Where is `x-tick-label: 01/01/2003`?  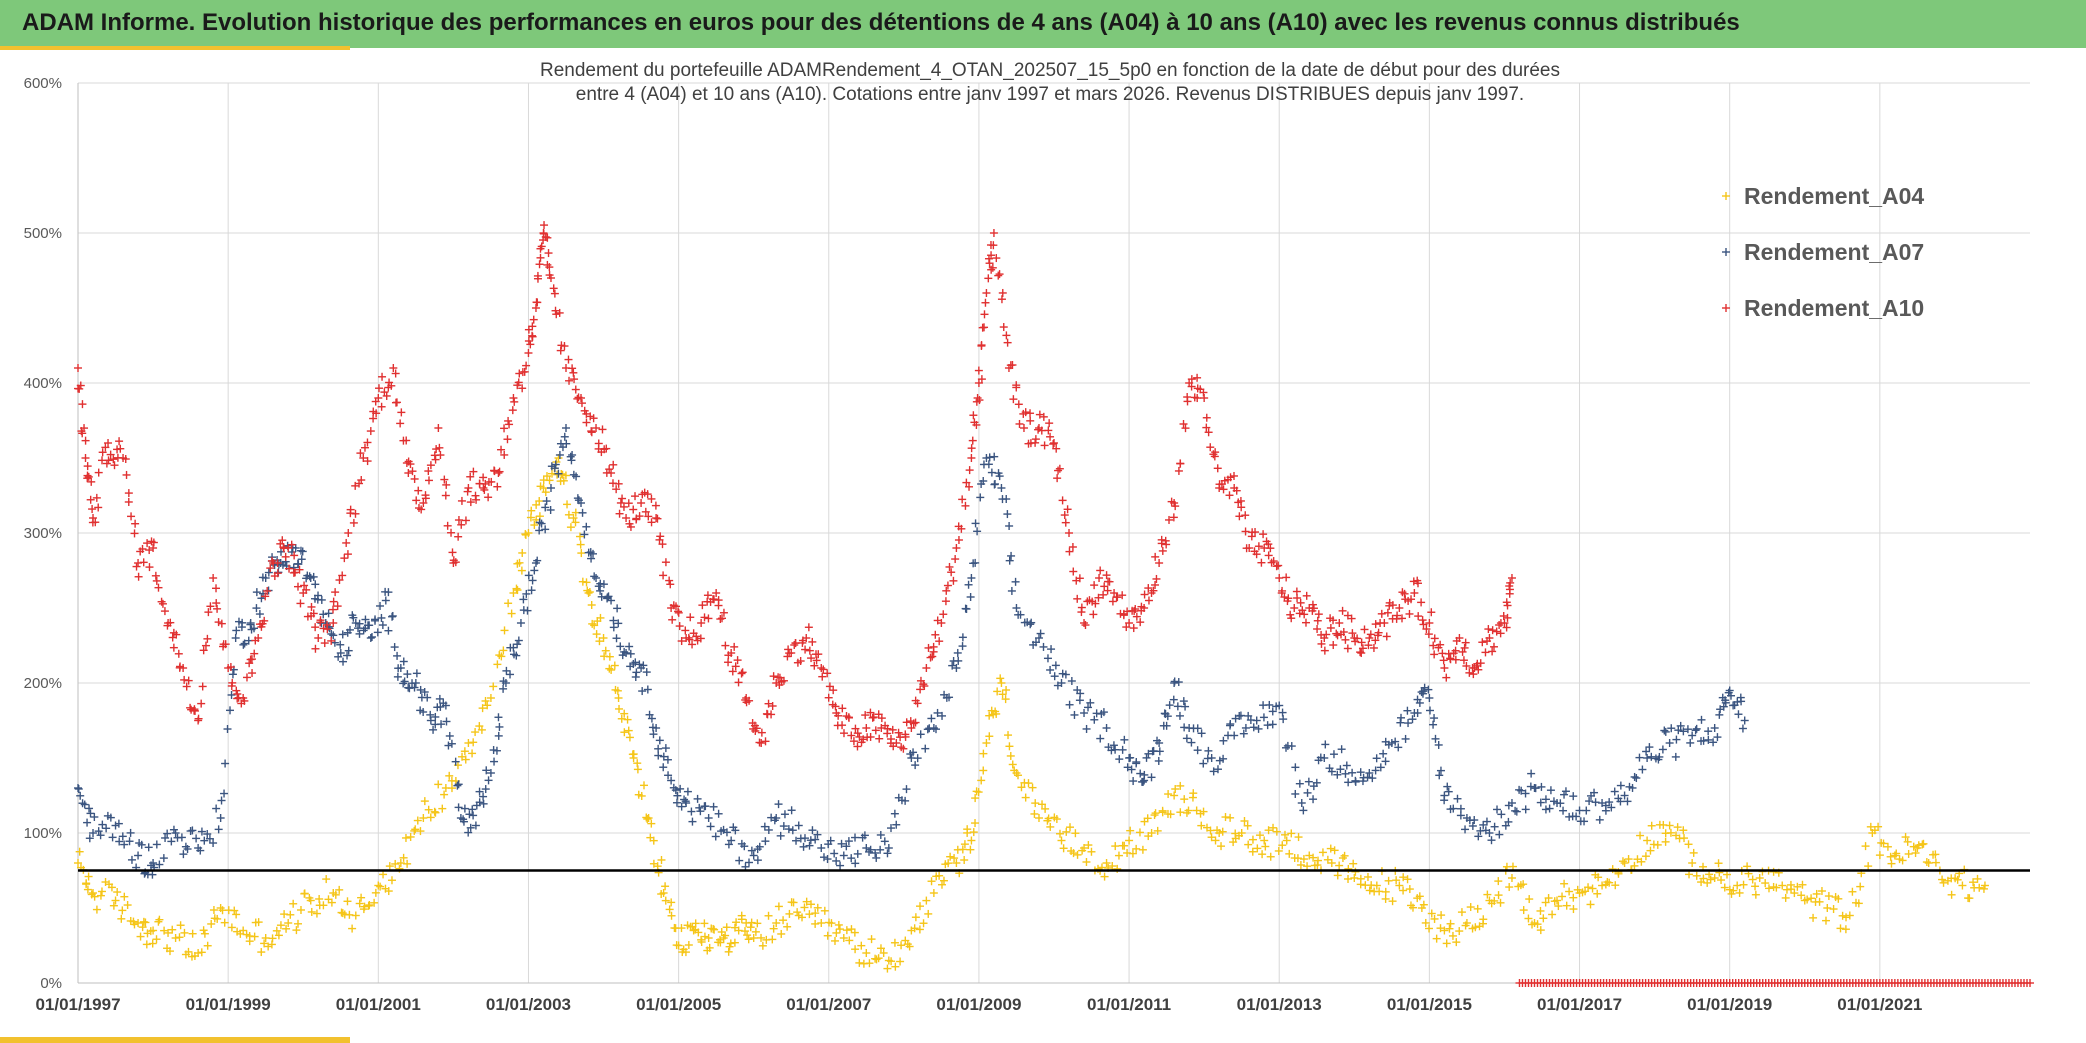
x-tick-label: 01/01/2003 is located at coordinates (528, 1004).